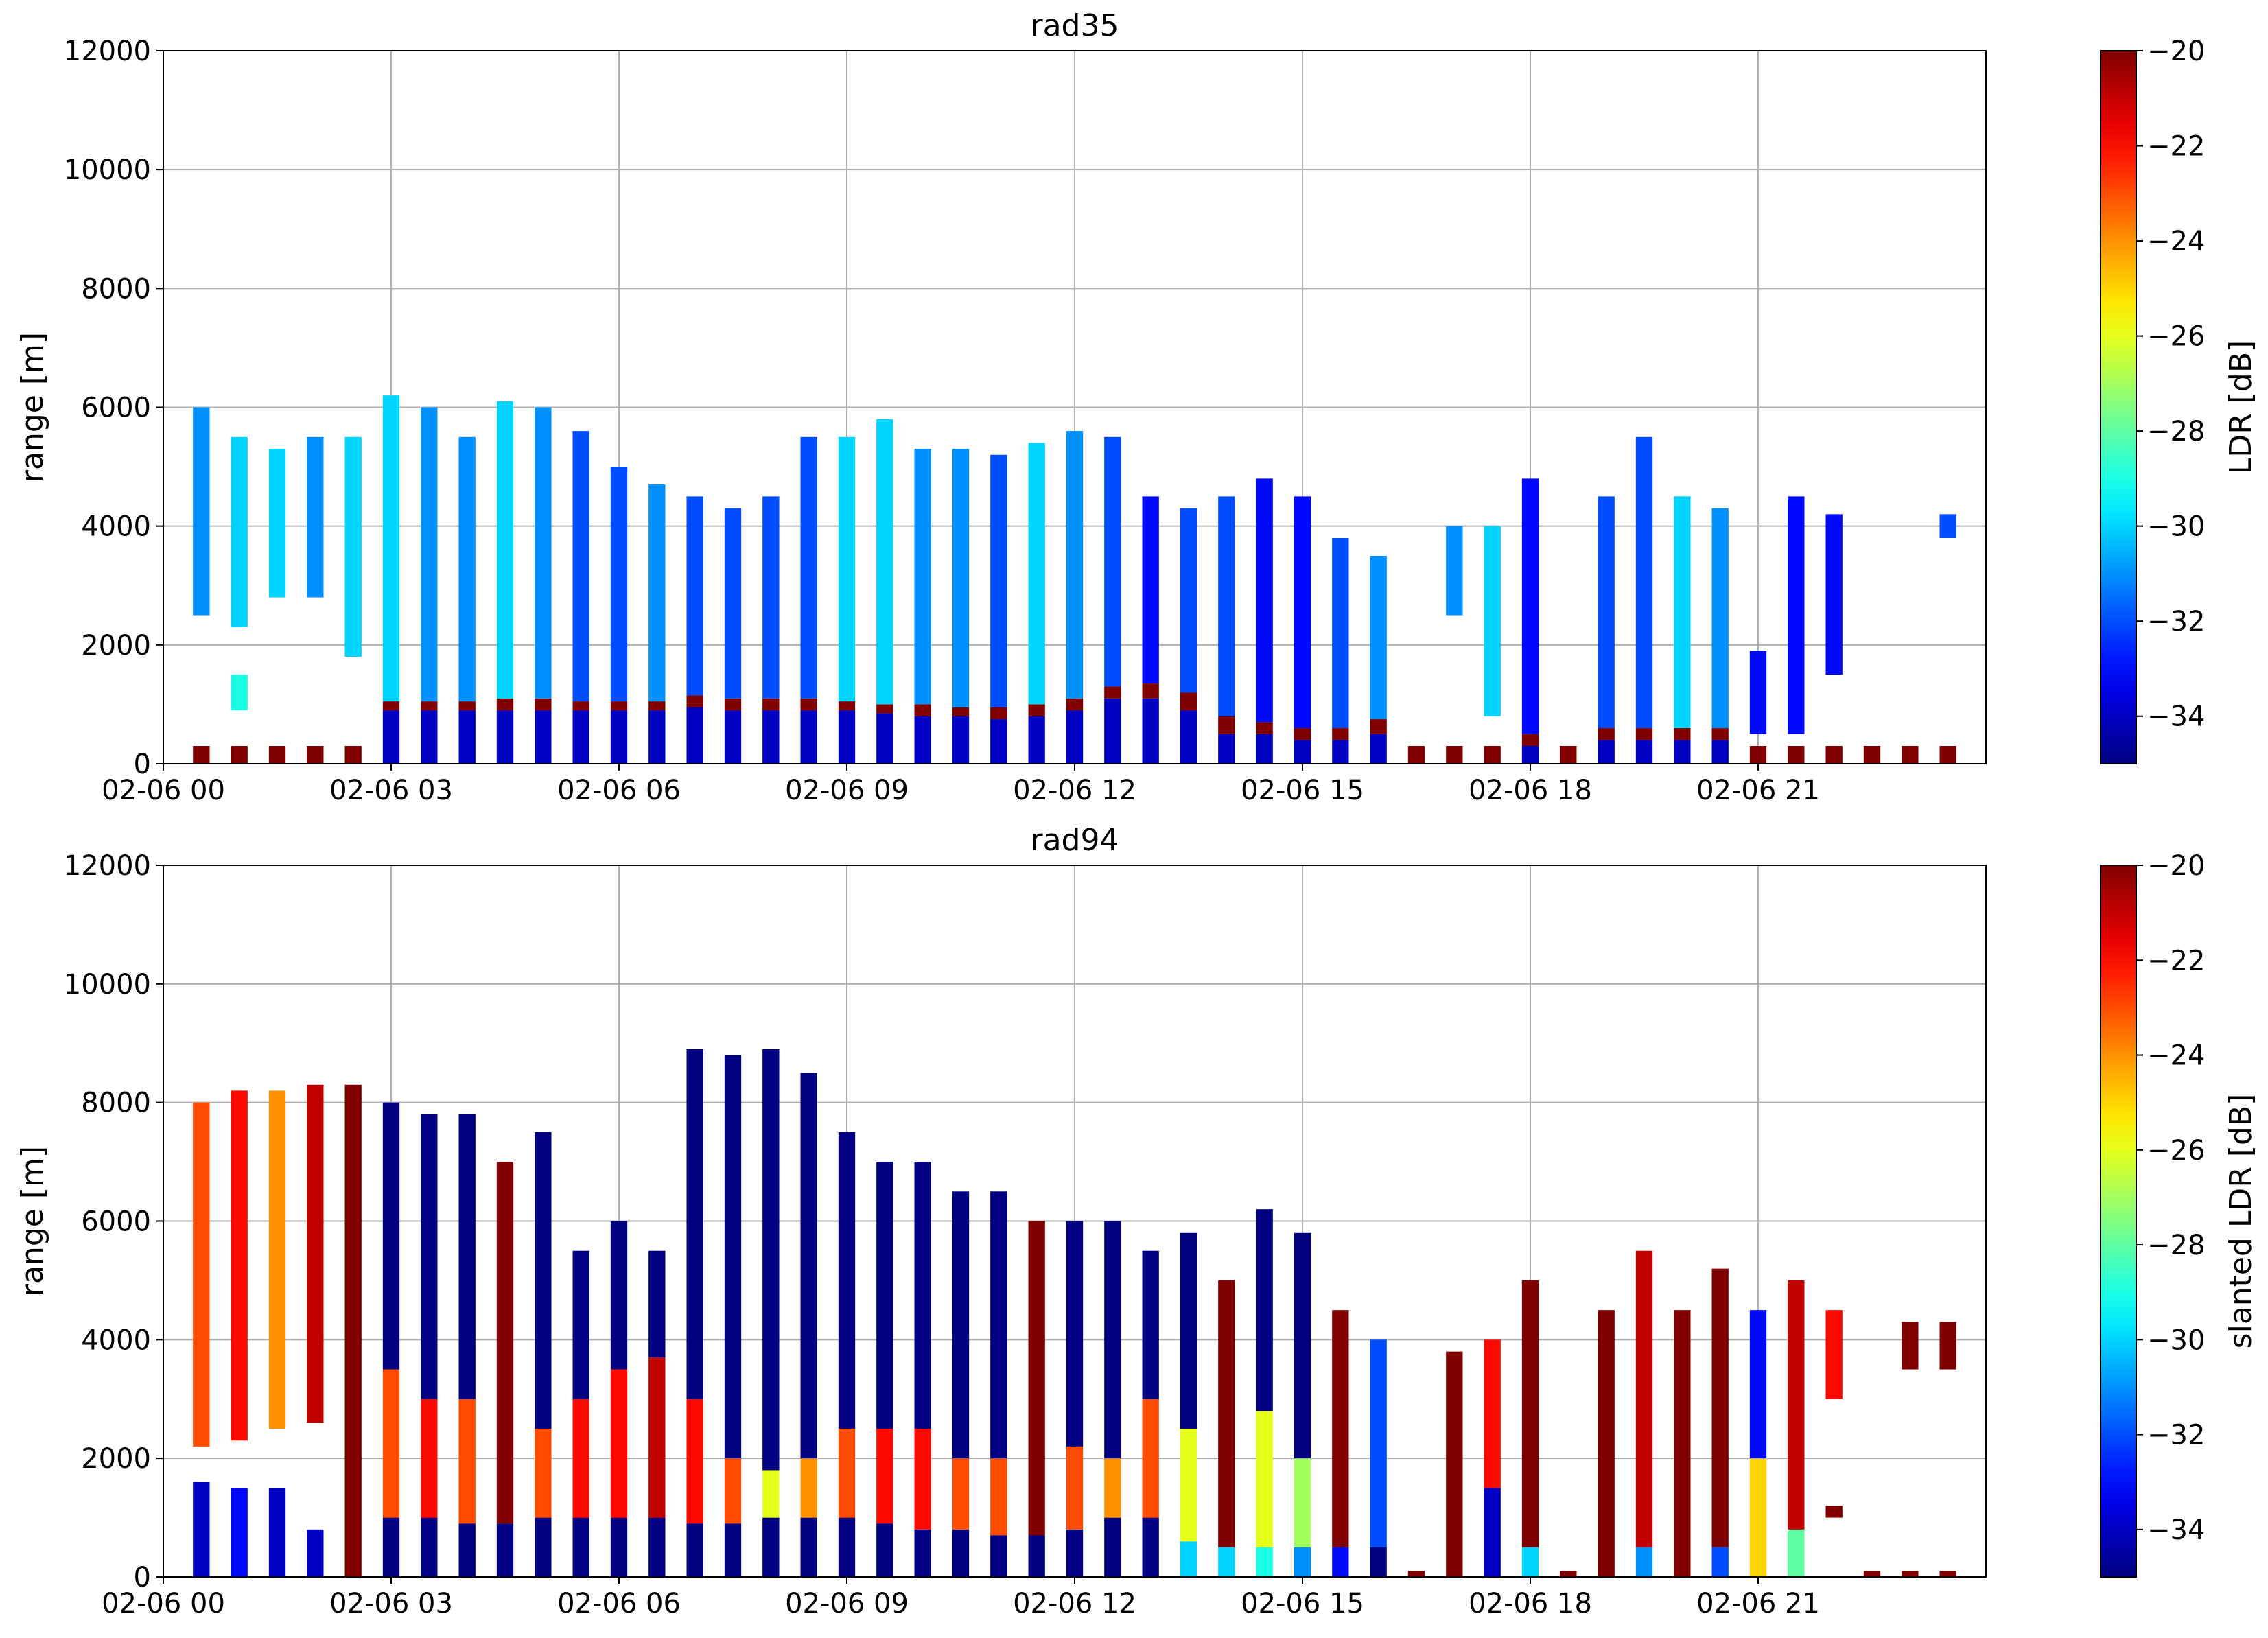 The height and width of the screenshot is (1638, 2268). What do you see at coordinates (116, 408) in the screenshot?
I see `y-tick-label: 6000` at bounding box center [116, 408].